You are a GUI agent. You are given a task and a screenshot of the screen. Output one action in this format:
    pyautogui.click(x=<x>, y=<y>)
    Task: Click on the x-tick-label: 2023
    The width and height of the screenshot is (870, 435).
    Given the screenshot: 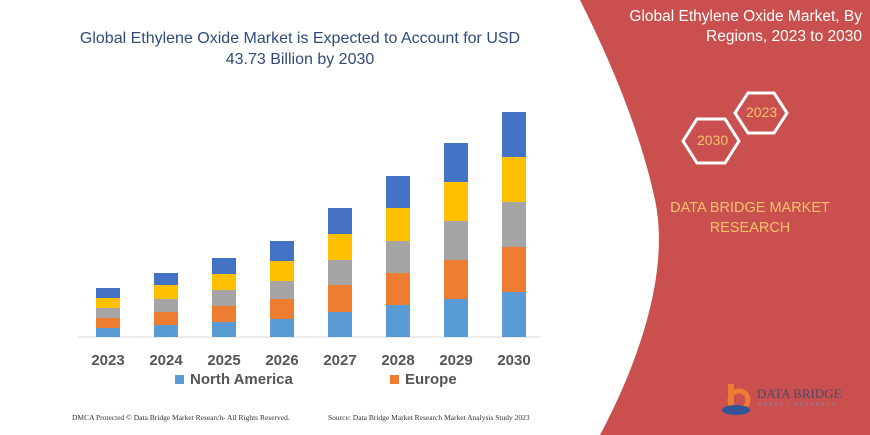 What is the action you would take?
    pyautogui.click(x=107, y=360)
    